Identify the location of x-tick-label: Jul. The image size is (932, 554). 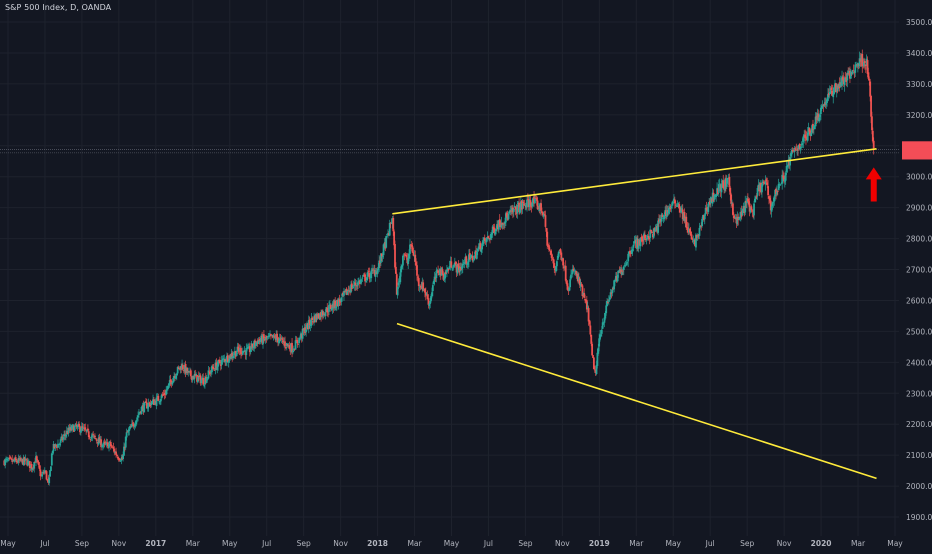
(44, 543).